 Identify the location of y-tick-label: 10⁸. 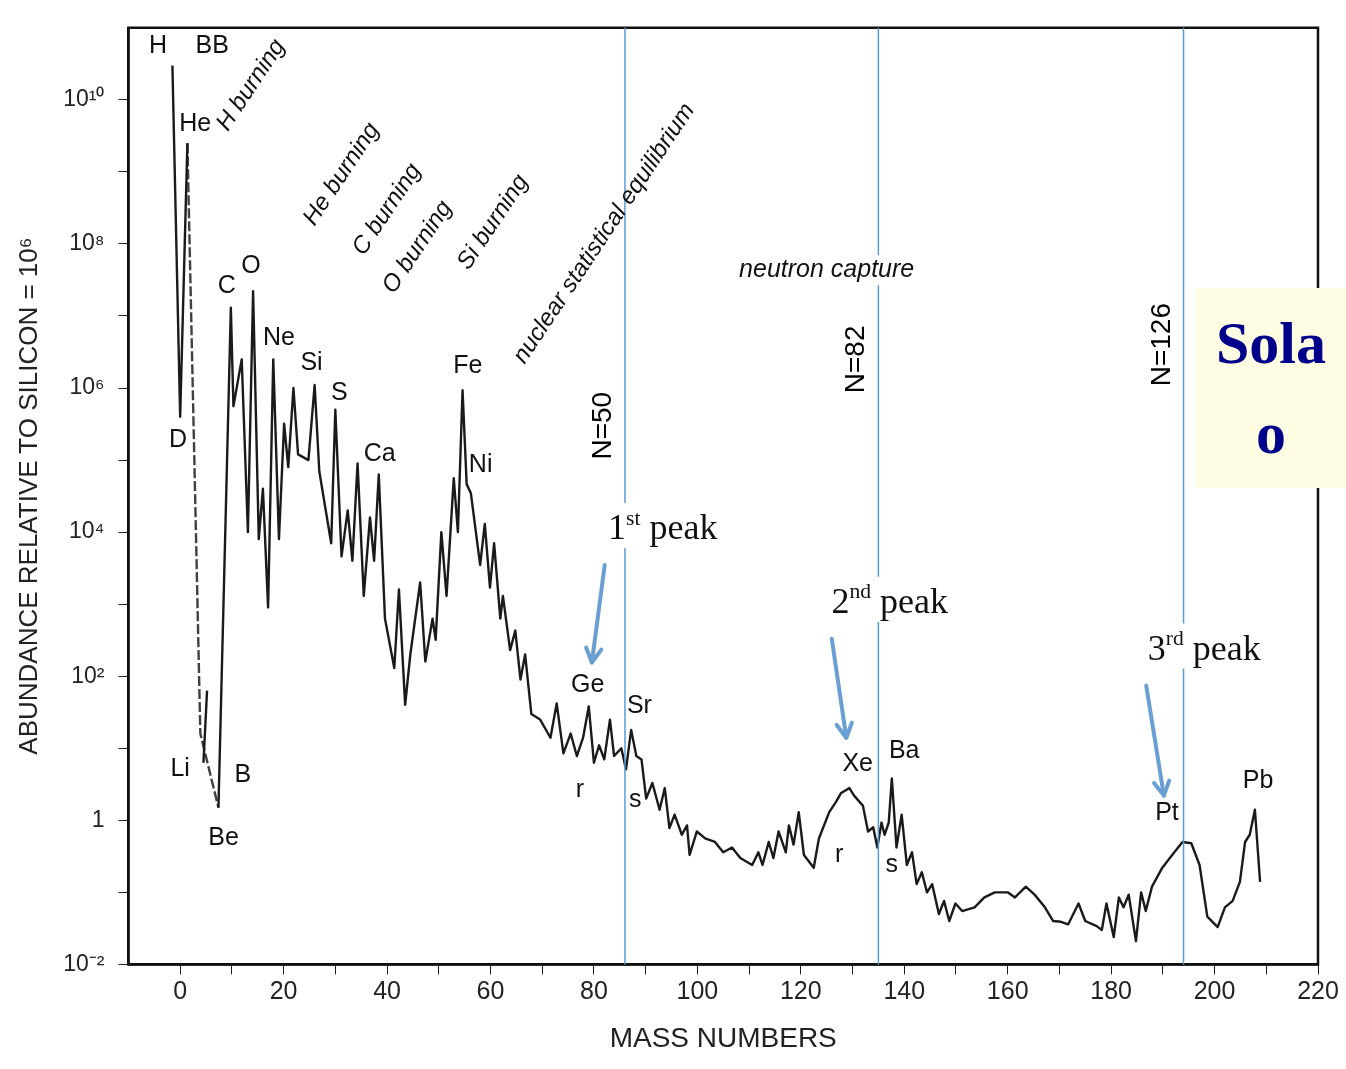
(87, 242).